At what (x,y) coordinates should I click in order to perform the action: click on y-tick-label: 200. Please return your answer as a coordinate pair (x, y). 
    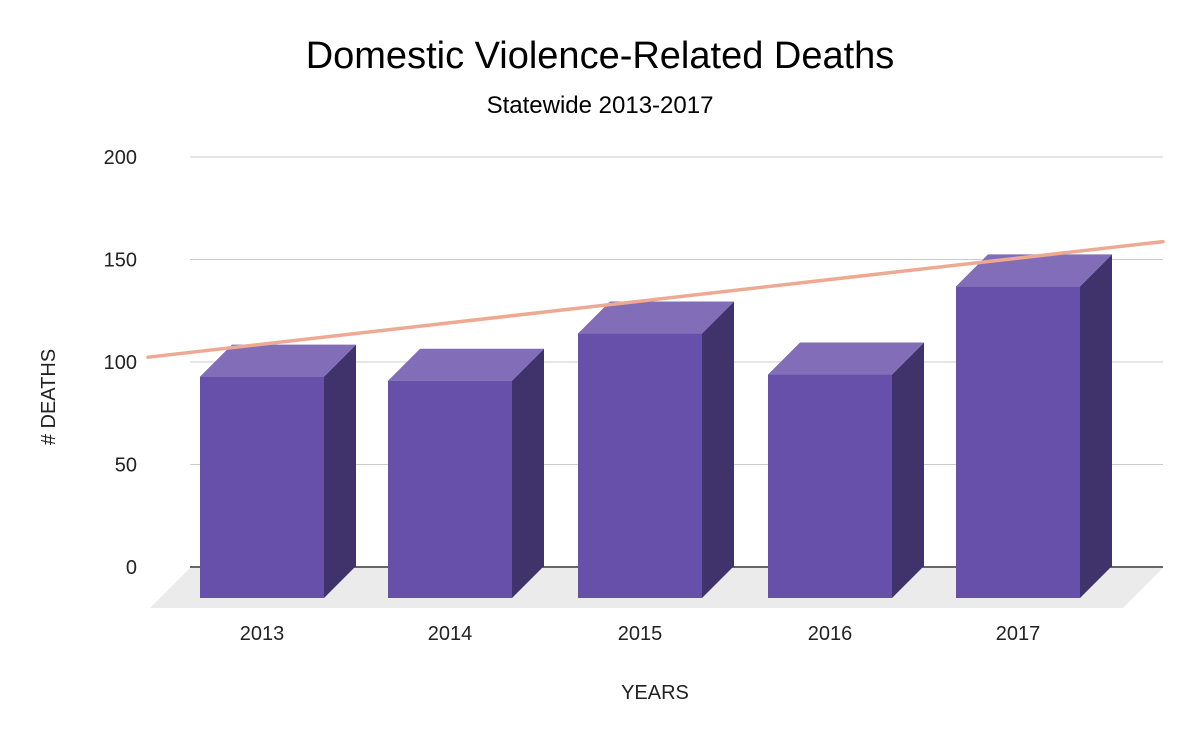
    Looking at the image, I should click on (120, 158).